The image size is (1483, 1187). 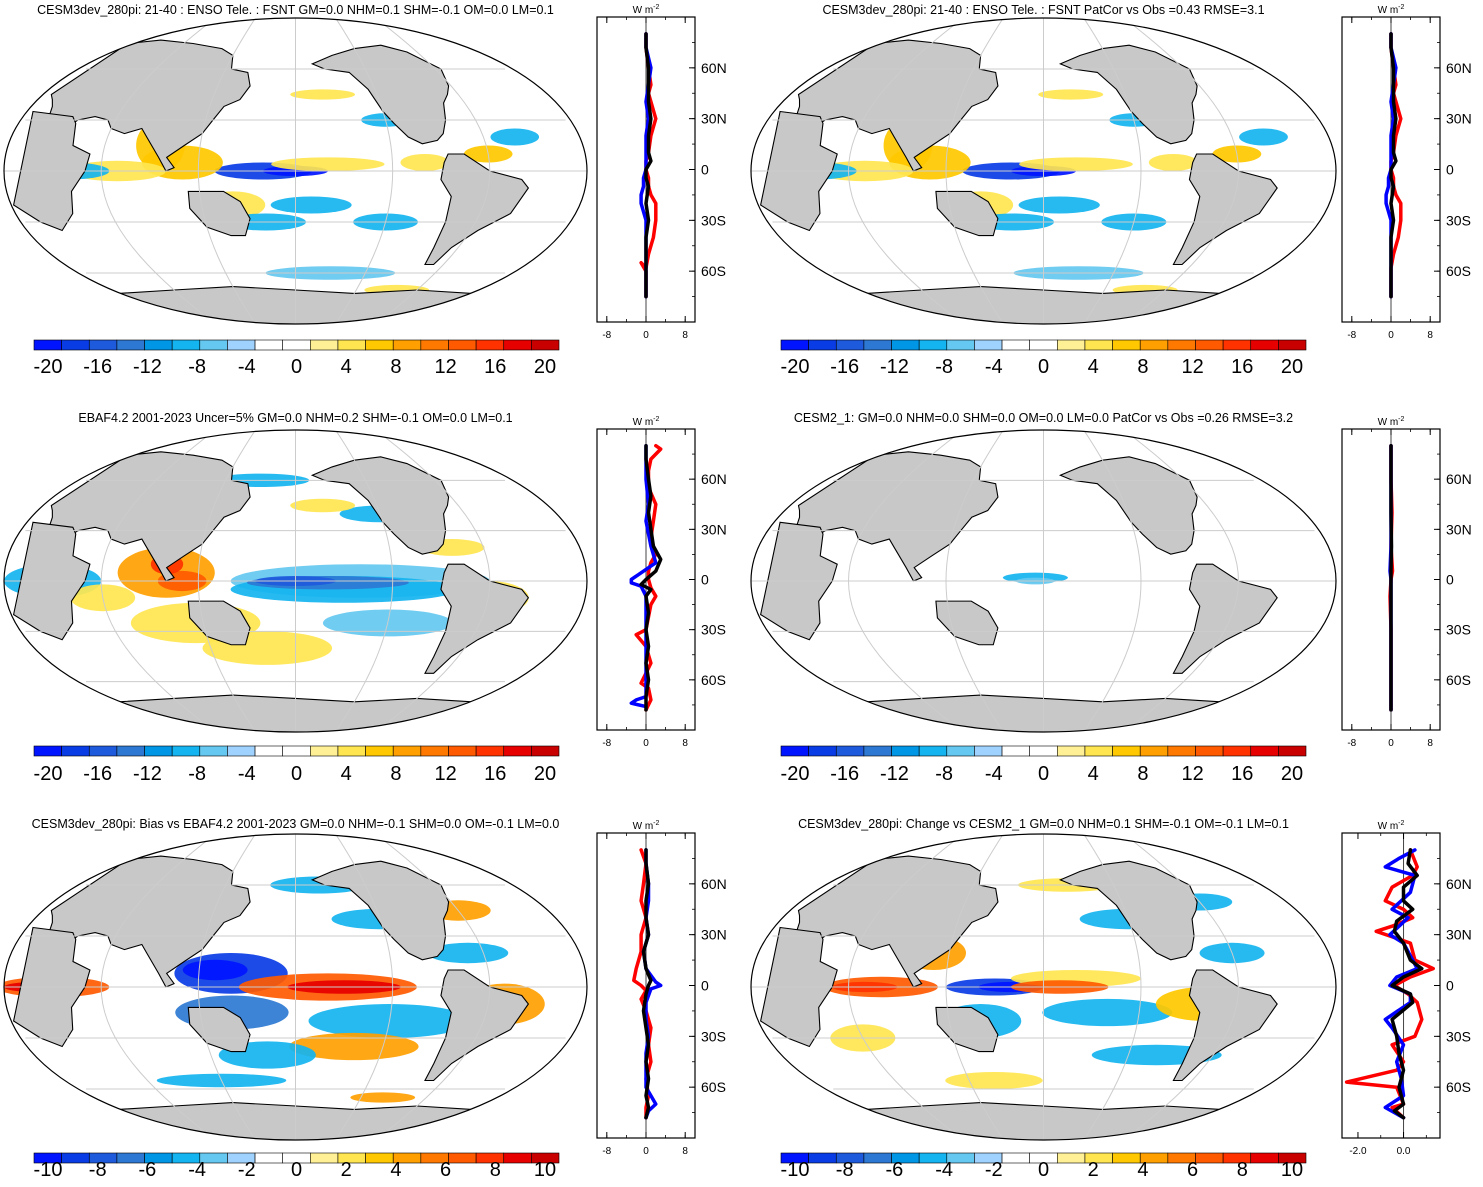 What do you see at coordinates (1044, 765) in the screenshot?
I see `colorbar-4: -20 -16 -12 -8 -4 0 4 8 12 16 20` at bounding box center [1044, 765].